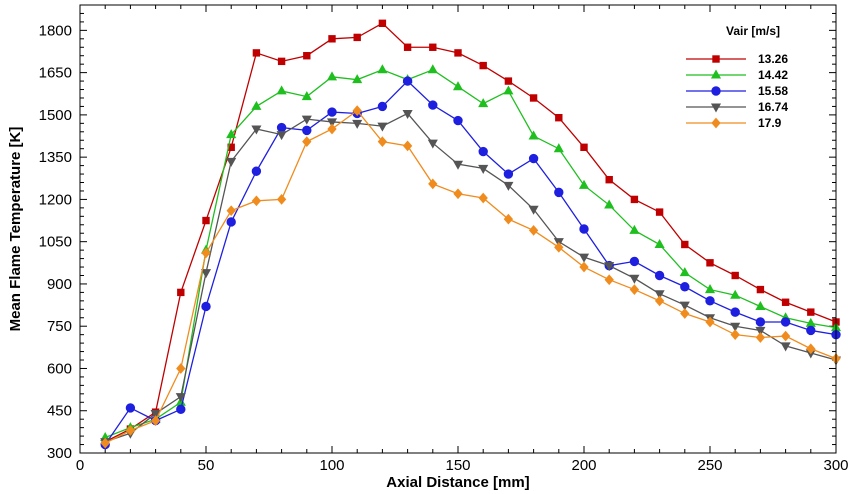 This screenshot has width=850, height=494. Describe the element at coordinates (770, 123) in the screenshot. I see `legend-label: 17.9` at that location.